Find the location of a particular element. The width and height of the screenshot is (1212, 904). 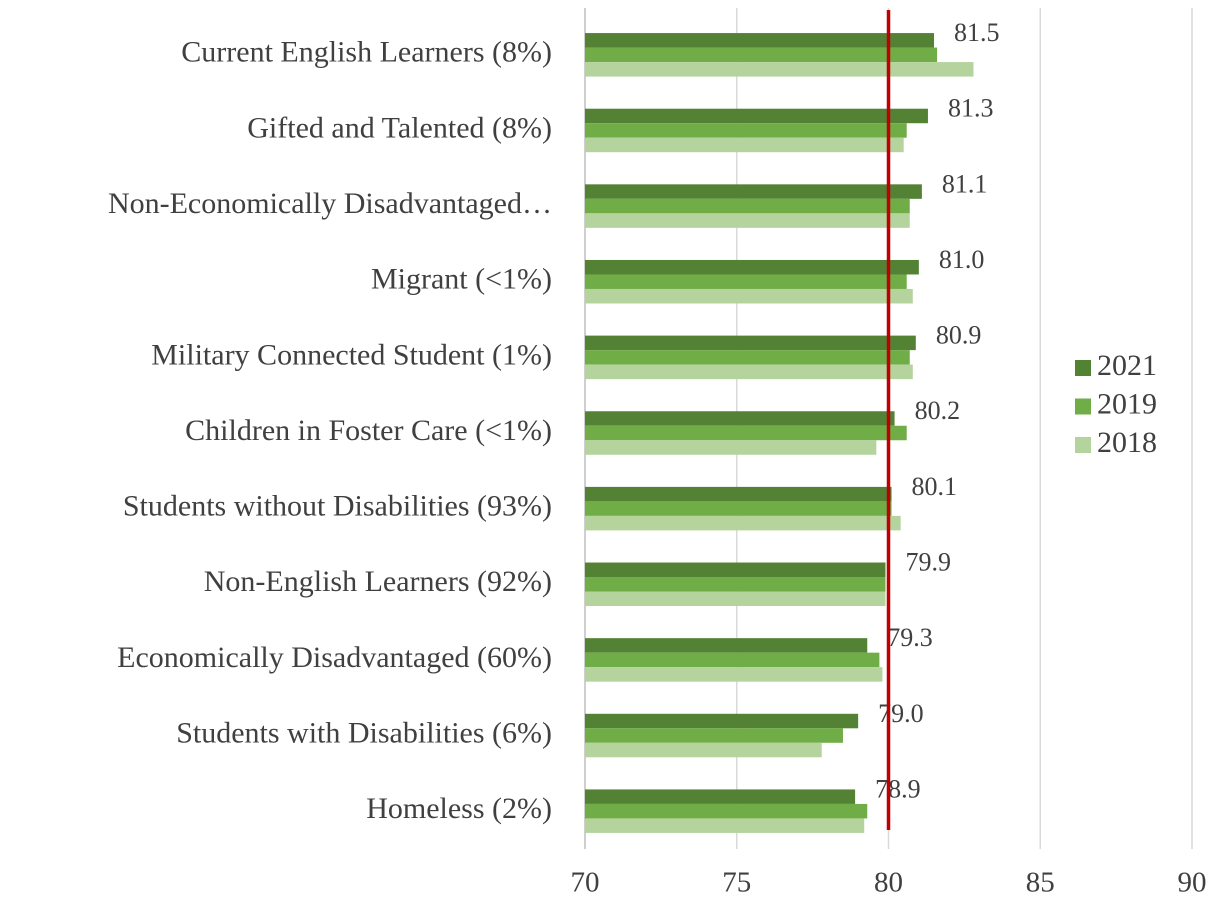

data-label: 80.2 is located at coordinates (938, 410).